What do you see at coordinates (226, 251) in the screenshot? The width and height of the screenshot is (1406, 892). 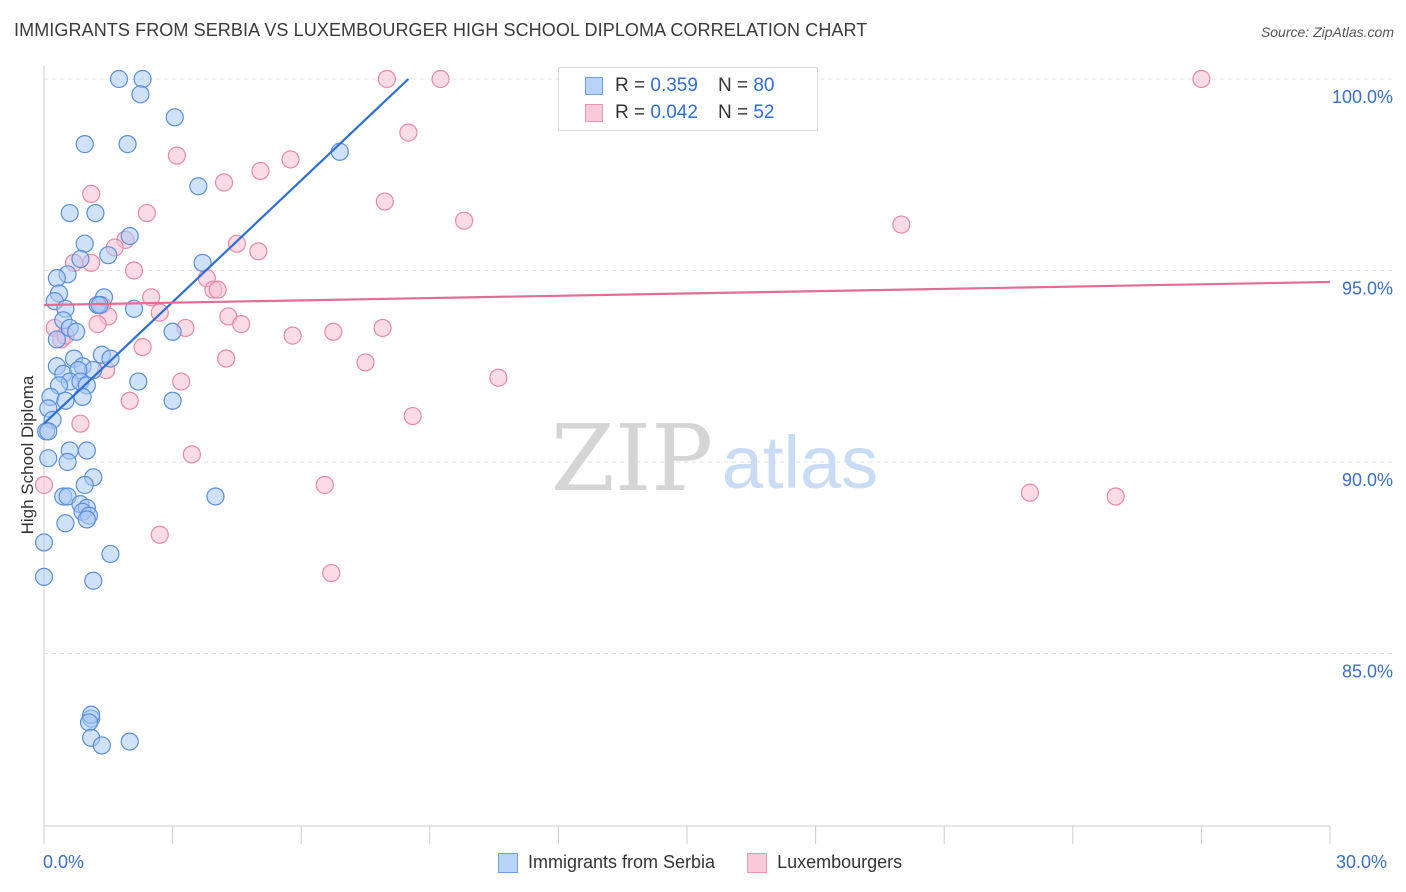 I see `serbia-trend-line` at bounding box center [226, 251].